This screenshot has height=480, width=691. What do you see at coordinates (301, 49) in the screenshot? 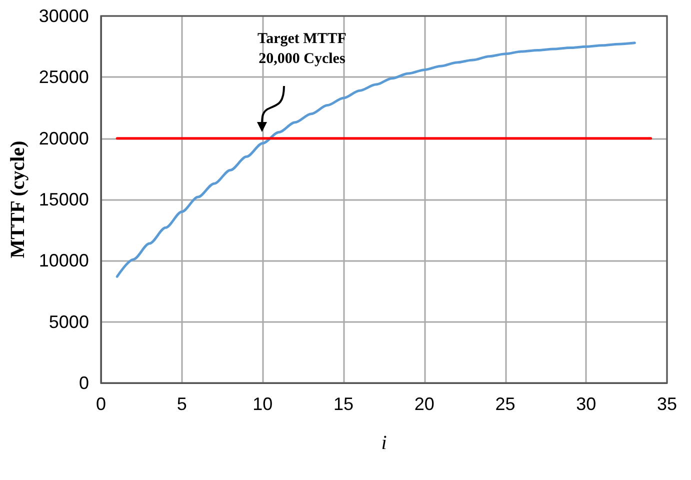
I see `annotation: Target MTTF 20,000 Cycles` at bounding box center [301, 49].